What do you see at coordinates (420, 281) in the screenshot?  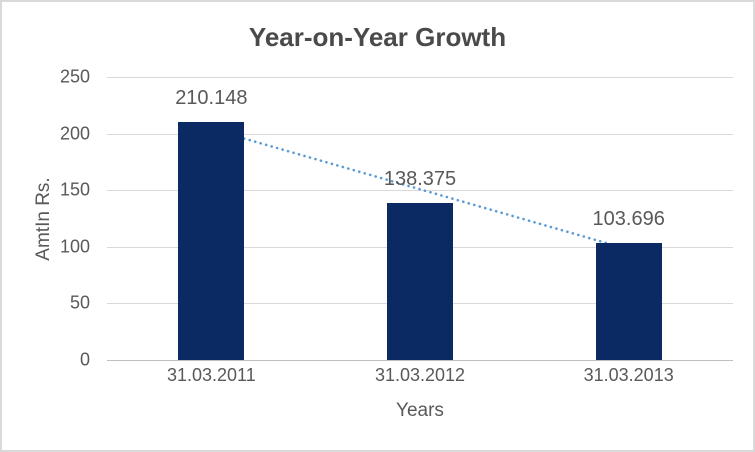 I see `bar-2012` at bounding box center [420, 281].